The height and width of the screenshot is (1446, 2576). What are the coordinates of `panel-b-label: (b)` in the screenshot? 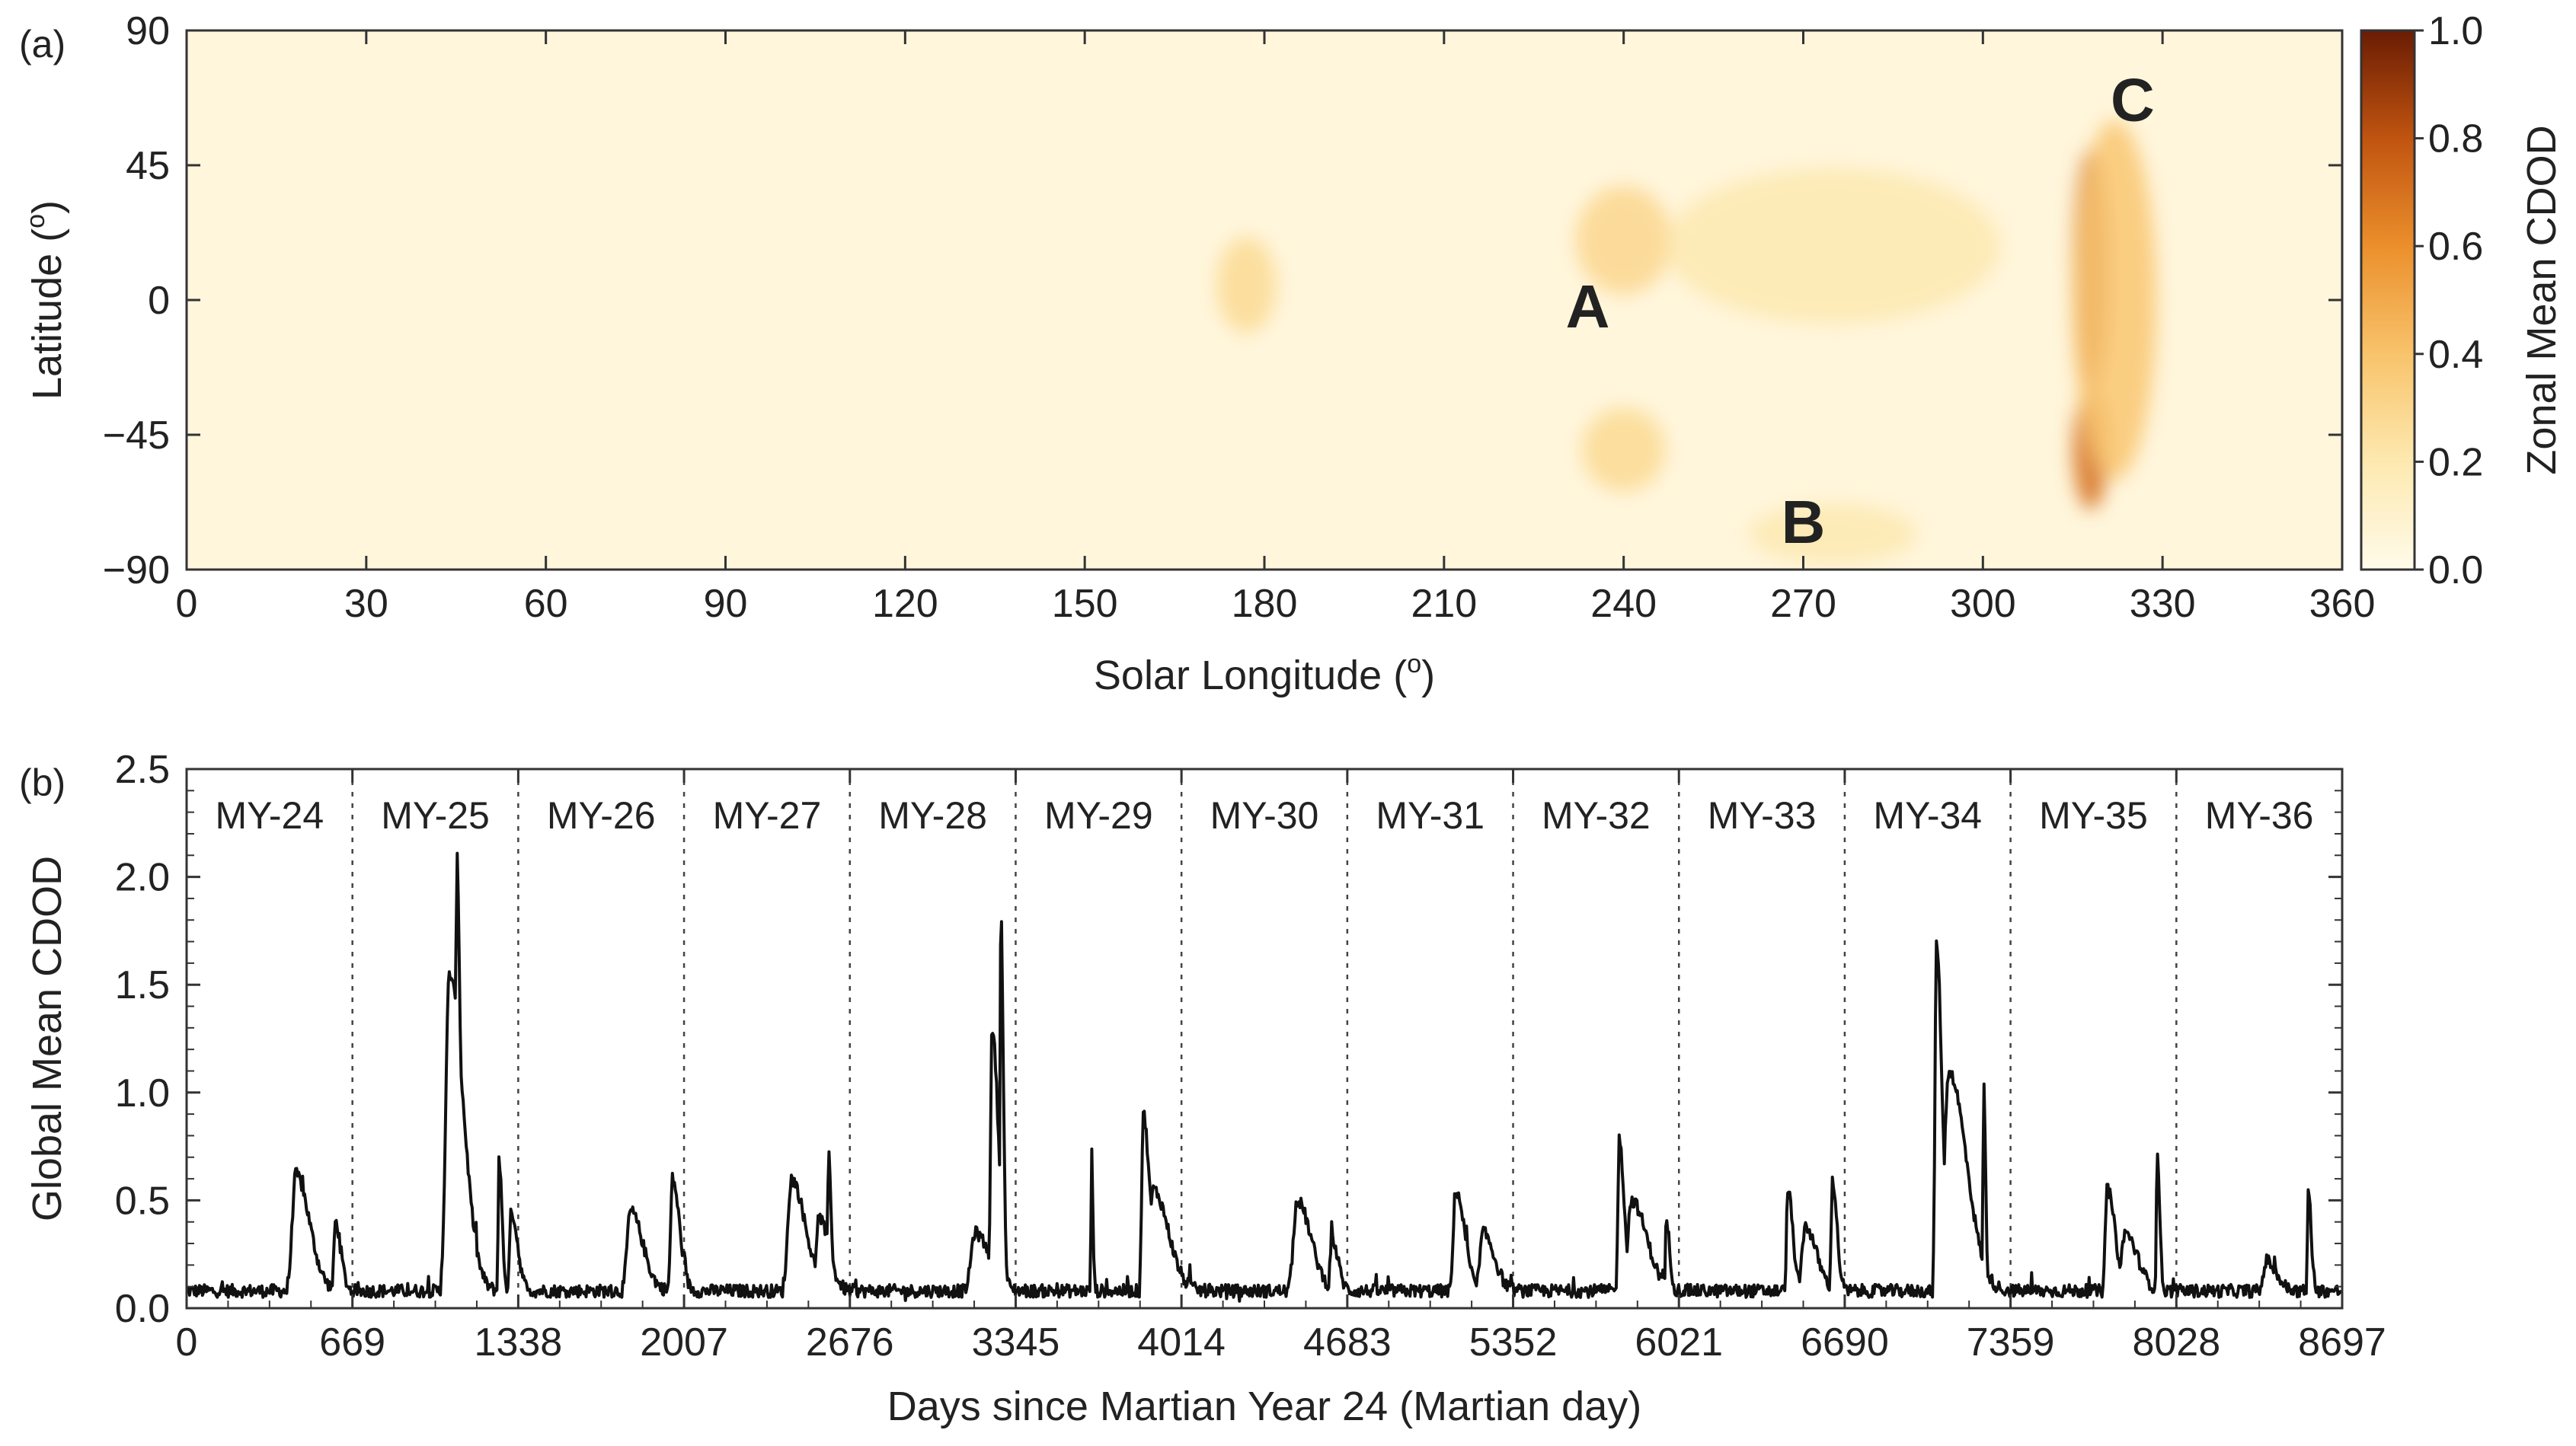 It's located at (42, 782).